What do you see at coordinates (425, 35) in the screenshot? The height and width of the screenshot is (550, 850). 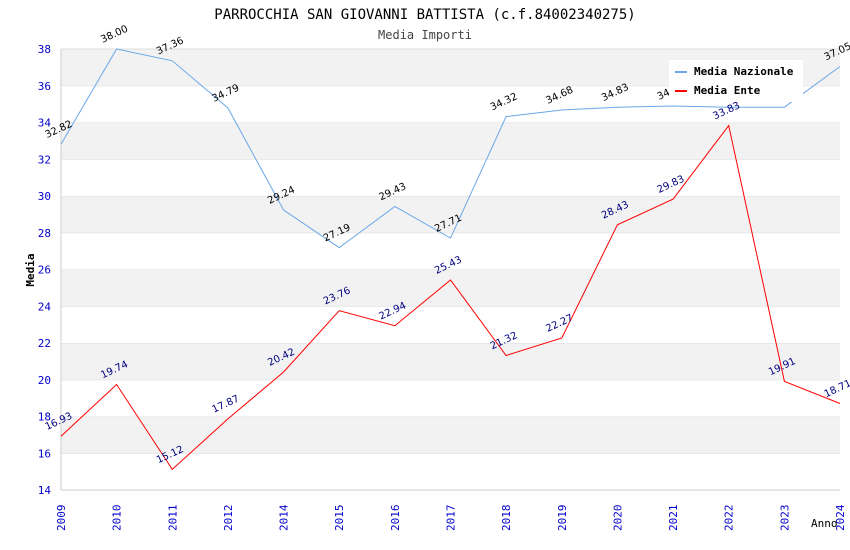 I see `chart-subtitle: Media Importi` at bounding box center [425, 35].